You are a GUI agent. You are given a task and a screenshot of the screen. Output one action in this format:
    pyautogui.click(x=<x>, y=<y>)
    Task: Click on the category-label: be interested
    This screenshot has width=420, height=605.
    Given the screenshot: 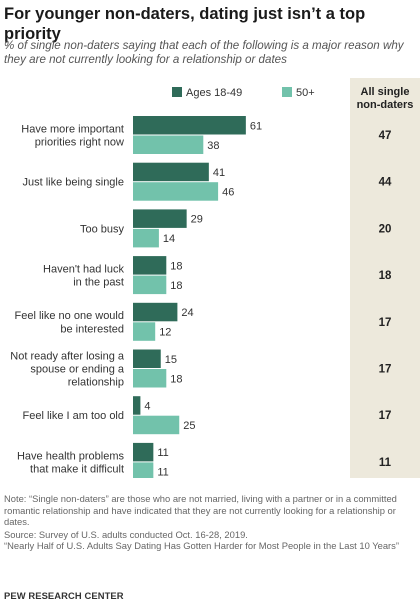 What is the action you would take?
    pyautogui.click(x=92, y=329)
    